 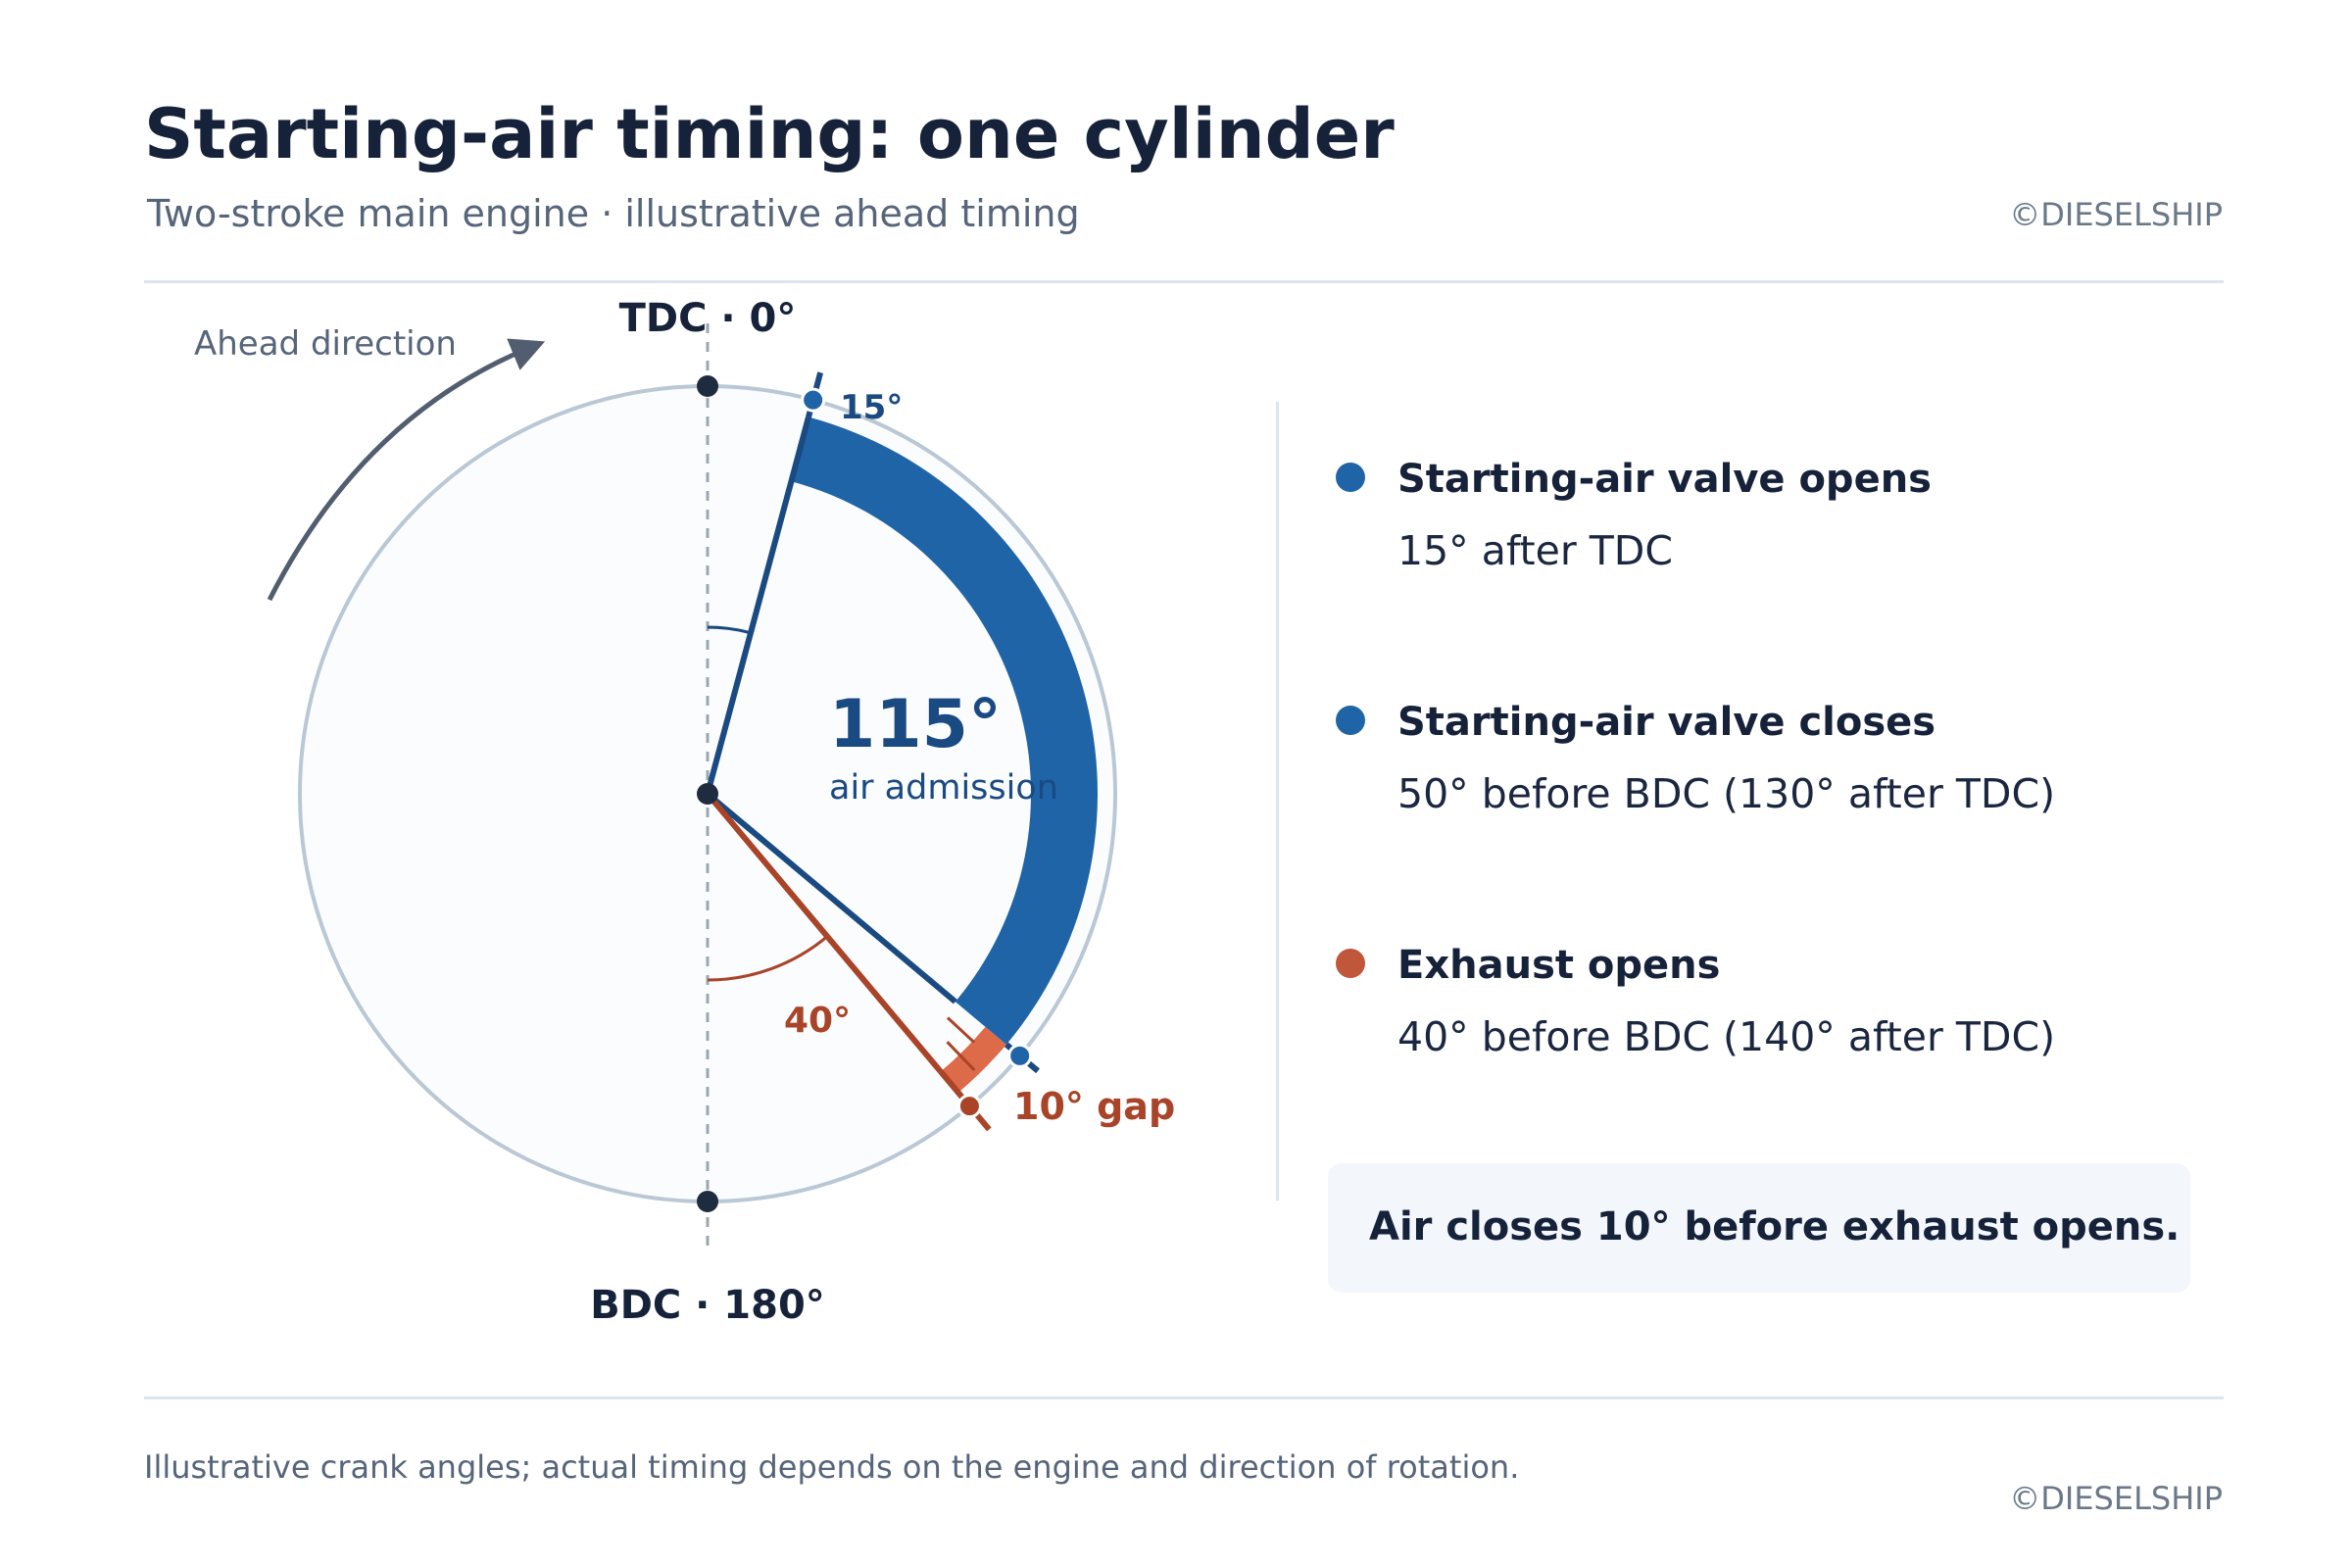 What do you see at coordinates (2116, 214) in the screenshot?
I see `copyright-top: ©DIESELSHIP` at bounding box center [2116, 214].